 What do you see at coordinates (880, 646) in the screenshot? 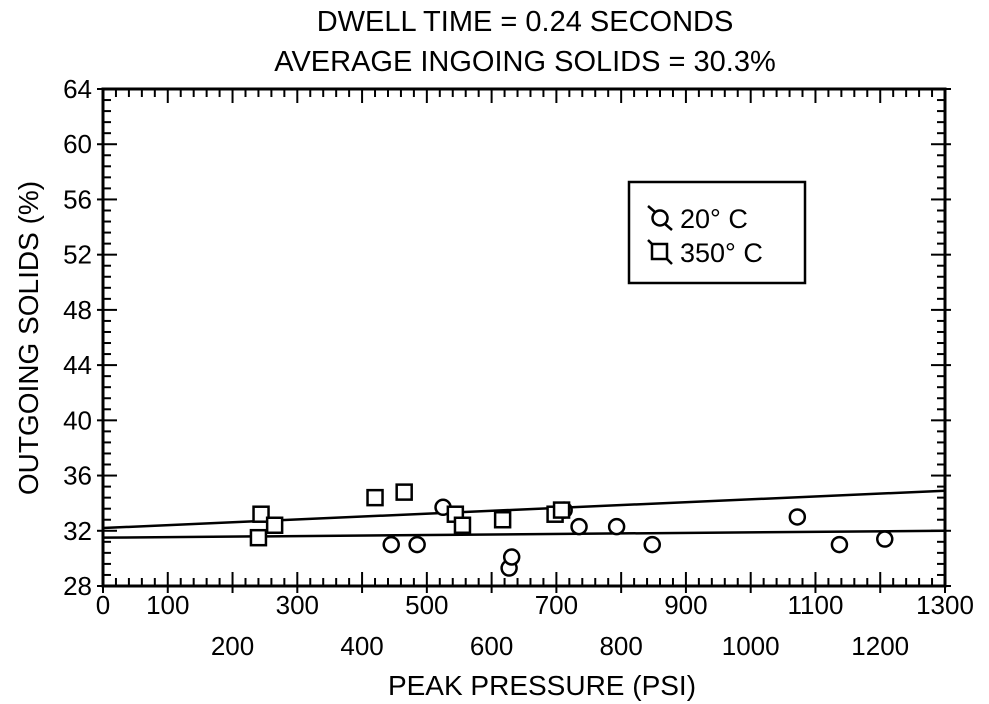
I see `x-tick-label: 1200` at bounding box center [880, 646].